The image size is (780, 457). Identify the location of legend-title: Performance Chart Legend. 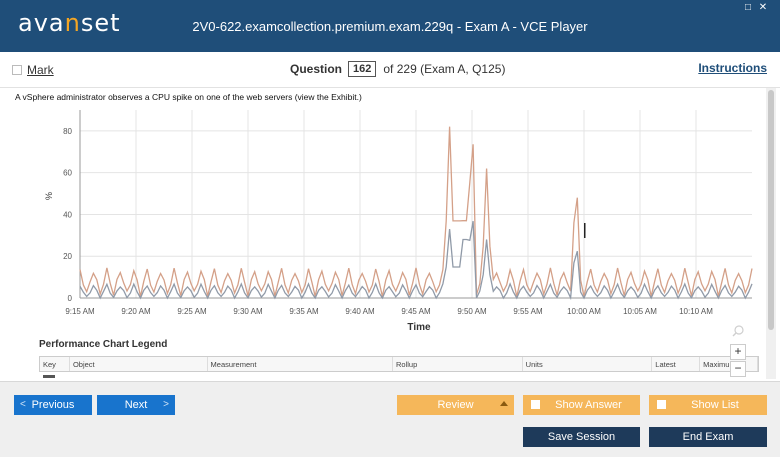
(103, 344).